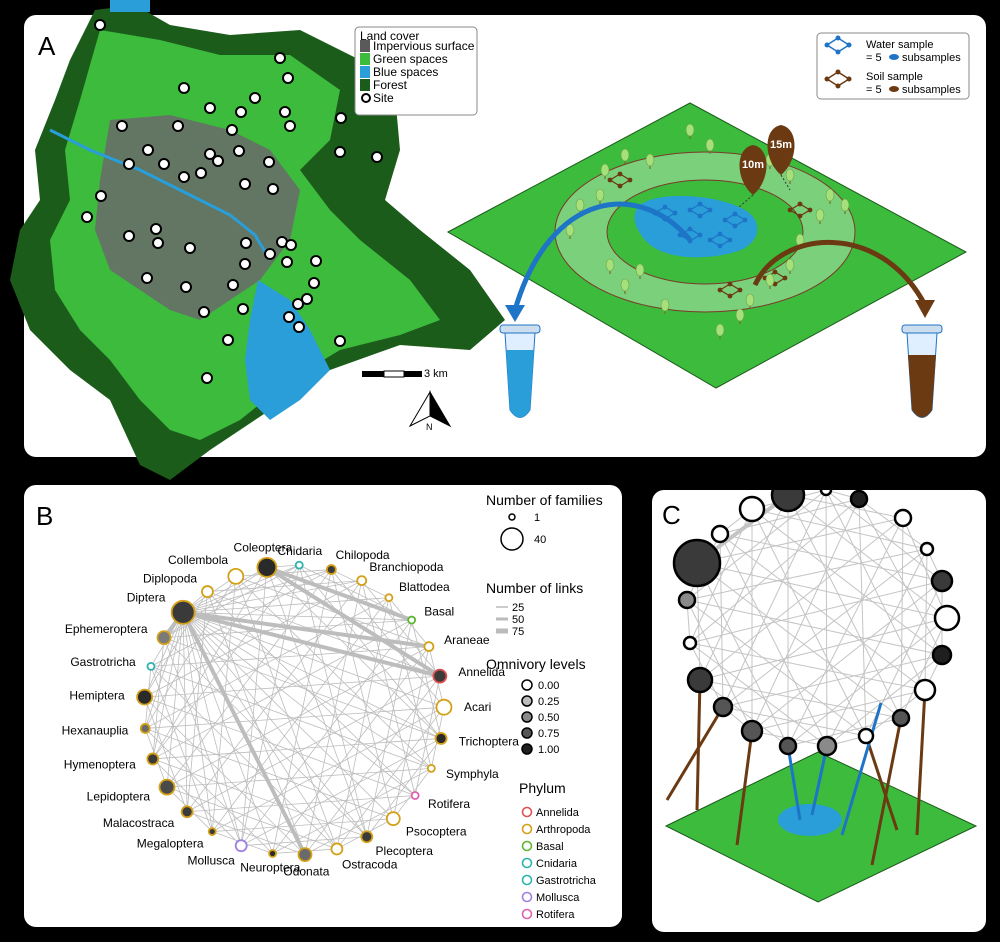  I want to click on omnivory-value: 0.50, so click(548, 718).